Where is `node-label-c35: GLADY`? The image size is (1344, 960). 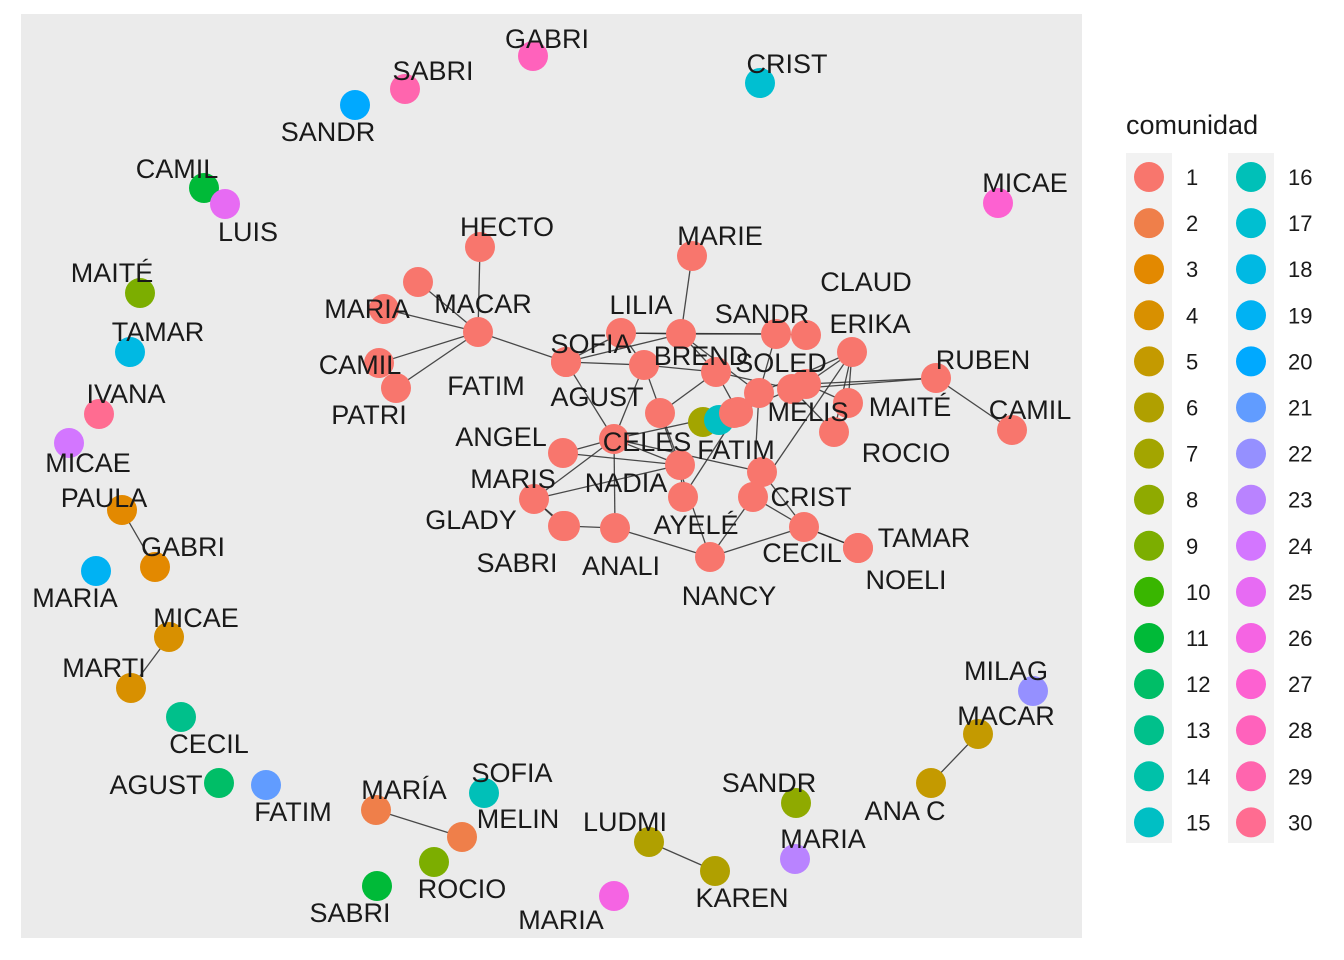
node-label-c35: GLADY is located at coordinates (471, 520).